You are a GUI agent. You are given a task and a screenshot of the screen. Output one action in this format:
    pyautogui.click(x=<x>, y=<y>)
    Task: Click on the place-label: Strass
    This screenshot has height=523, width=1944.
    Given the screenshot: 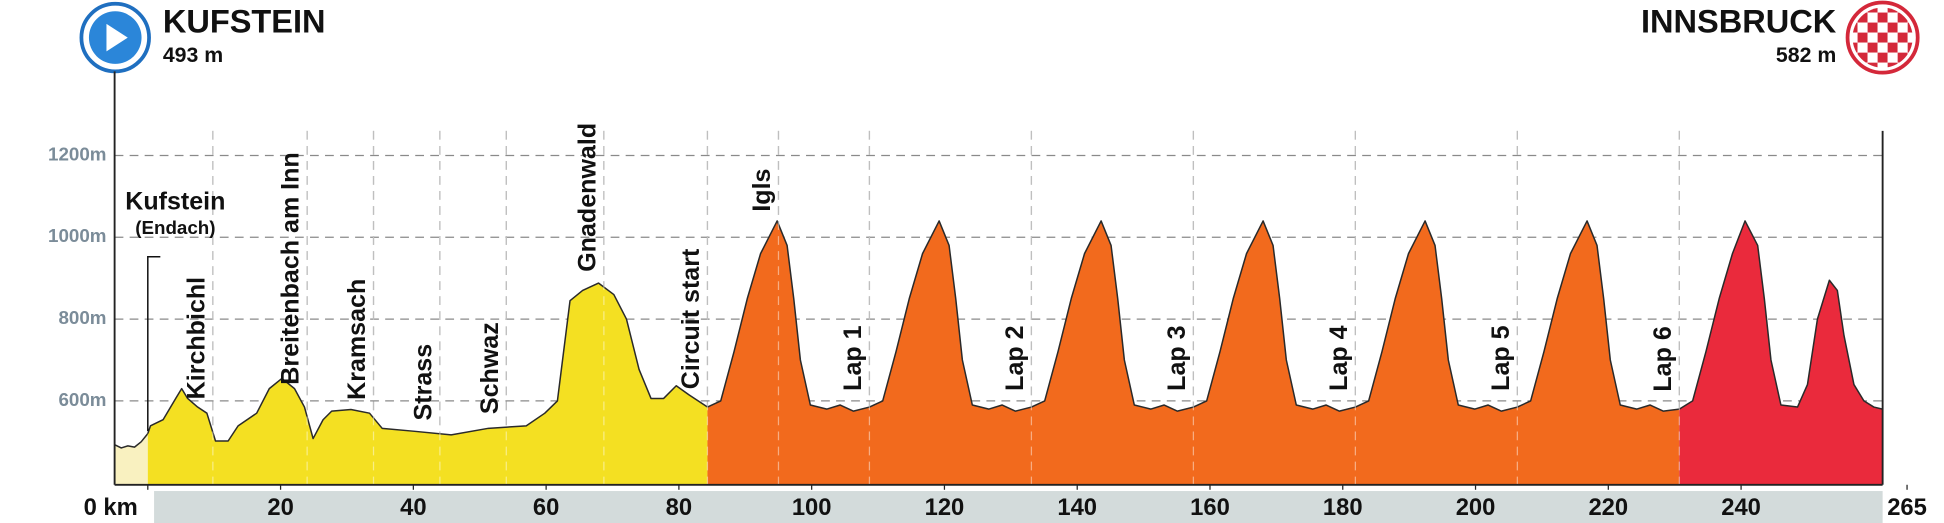 What is the action you would take?
    pyautogui.click(x=423, y=382)
    